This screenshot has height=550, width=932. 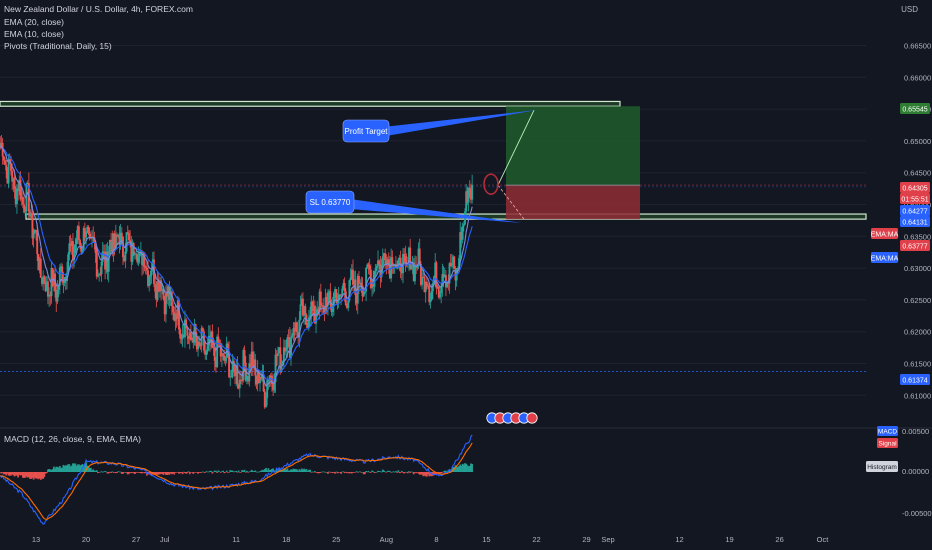 I want to click on pivots-legend: Pivots (Traditional, Daily, 15), so click(x=58, y=46).